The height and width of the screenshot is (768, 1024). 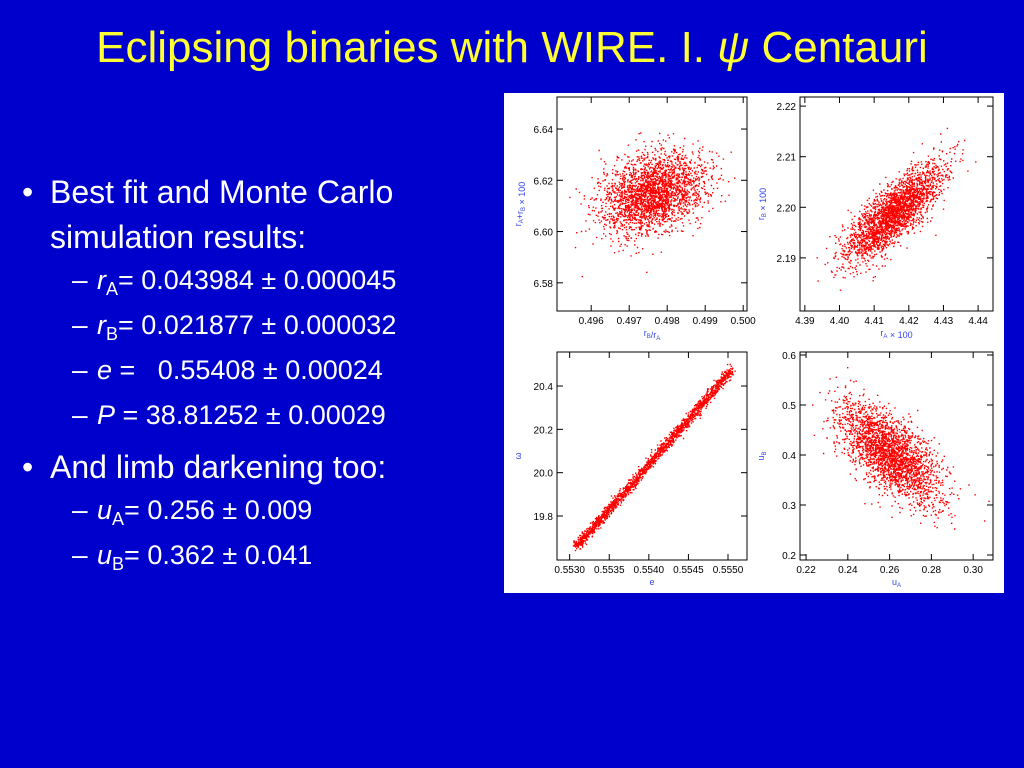 I want to click on y-tick-label: 20.2, so click(x=544, y=430).